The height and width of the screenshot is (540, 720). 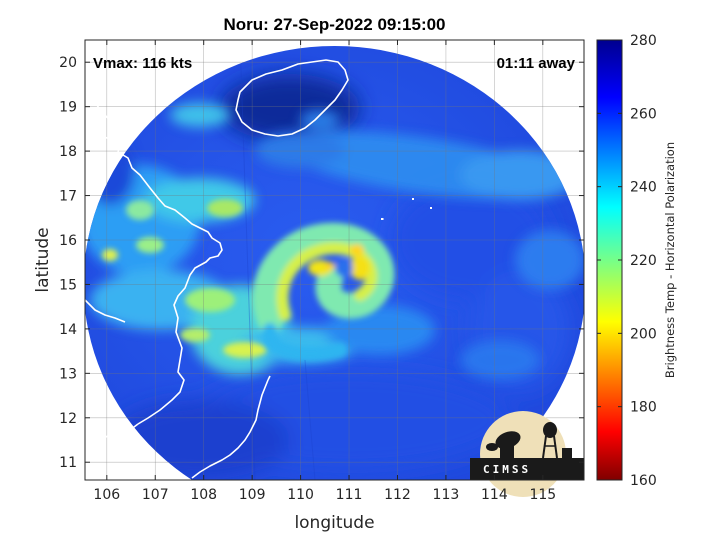 What do you see at coordinates (446, 495) in the screenshot?
I see `x-tick-label: 113` at bounding box center [446, 495].